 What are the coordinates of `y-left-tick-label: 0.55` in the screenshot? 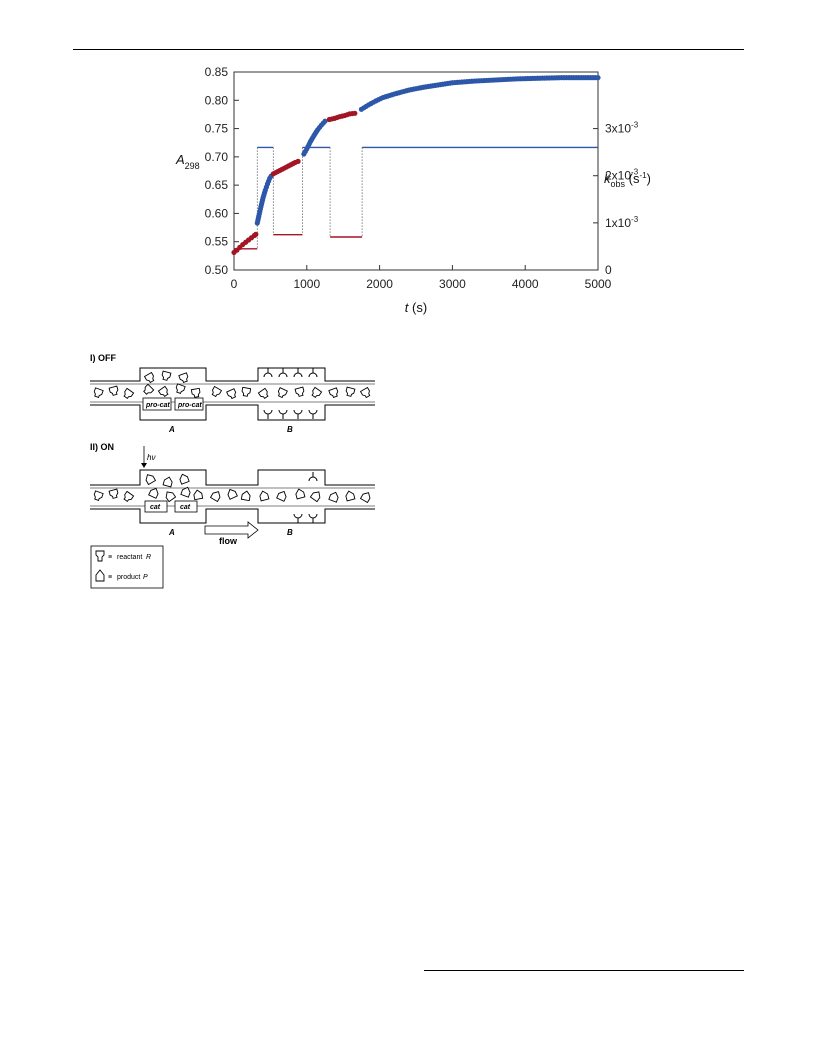 It's located at (217, 242).